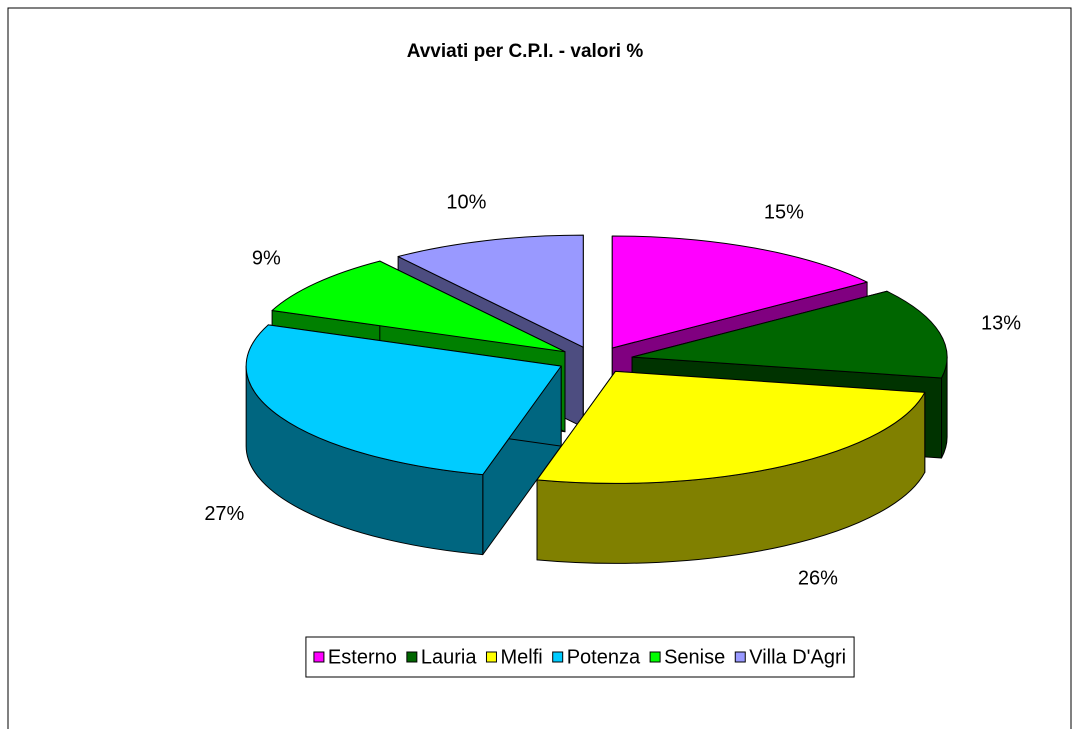 The image size is (1080, 729). What do you see at coordinates (266, 258) in the screenshot?
I see `data-label: 9%` at bounding box center [266, 258].